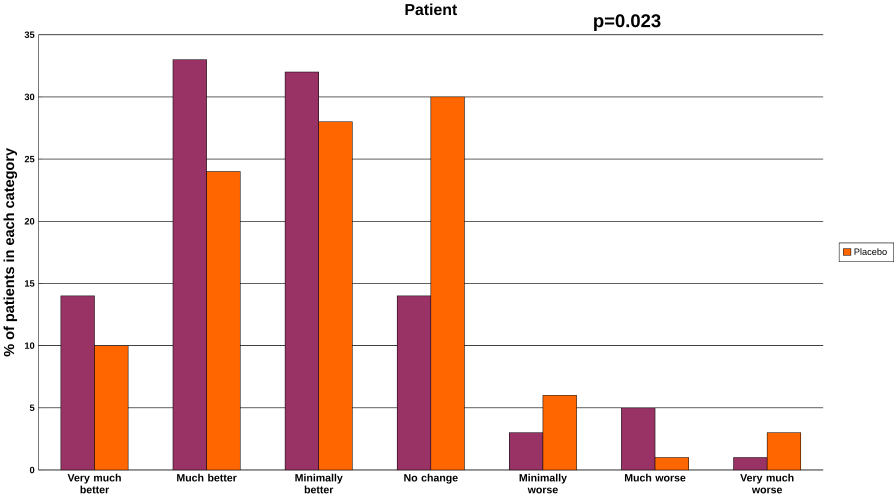 Image resolution: width=894 pixels, height=497 pixels. What do you see at coordinates (627, 22) in the screenshot?
I see `text: p=0.023` at bounding box center [627, 22].